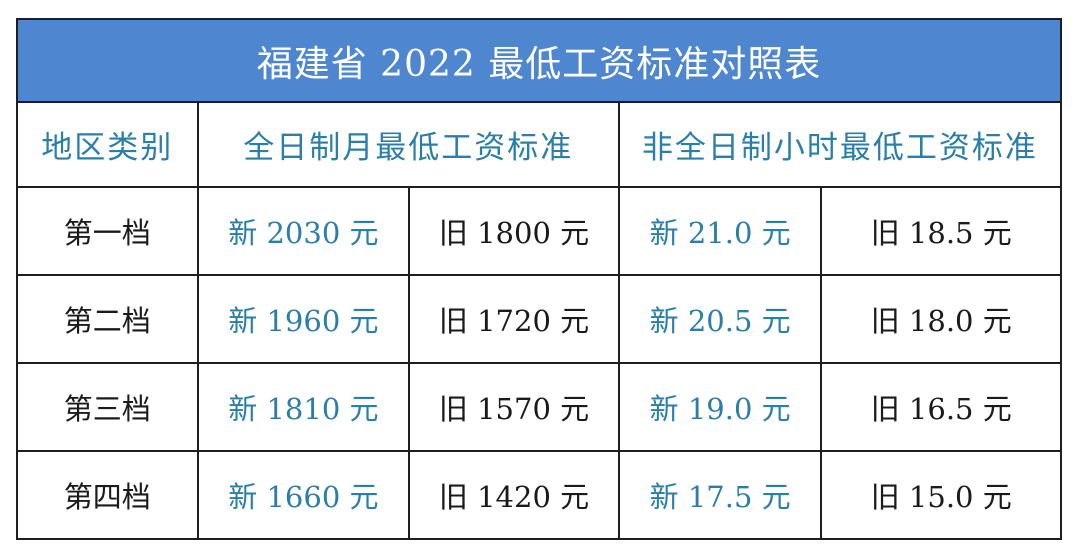 Image resolution: width=1080 pixels, height=550 pixels. I want to click on monthly-old-cell: 旧 1800 元, so click(514, 231).